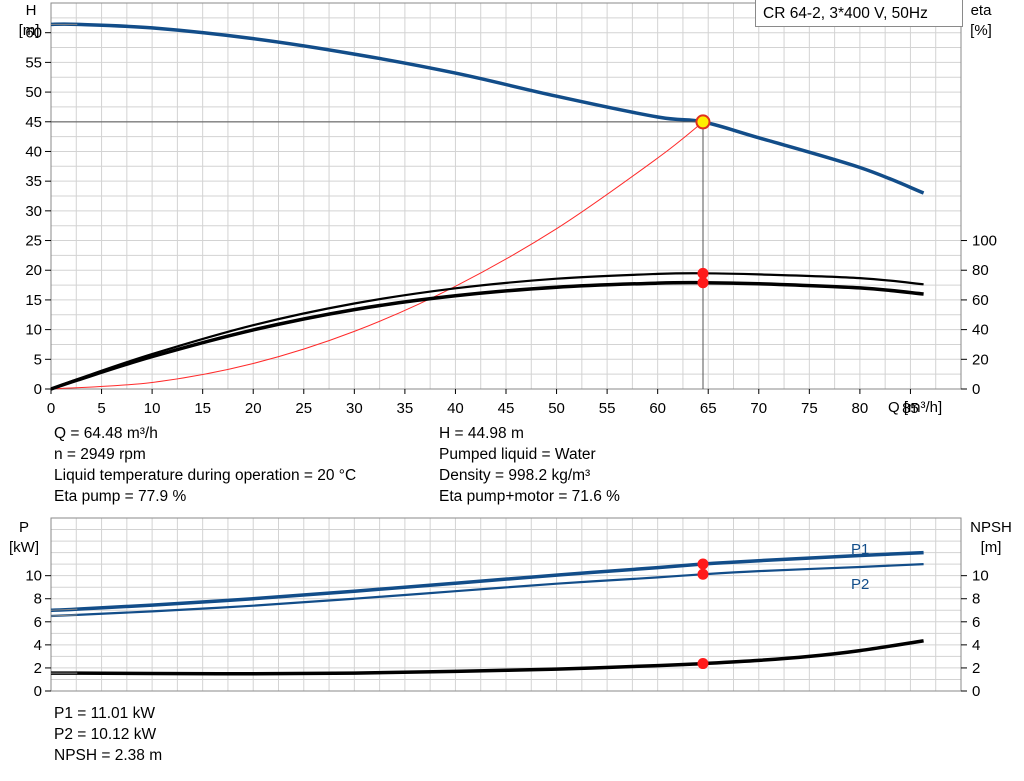 Image resolution: width=1024 pixels, height=781 pixels. What do you see at coordinates (100, 454) in the screenshot?
I see `info-speed: n = 2949 rpm` at bounding box center [100, 454].